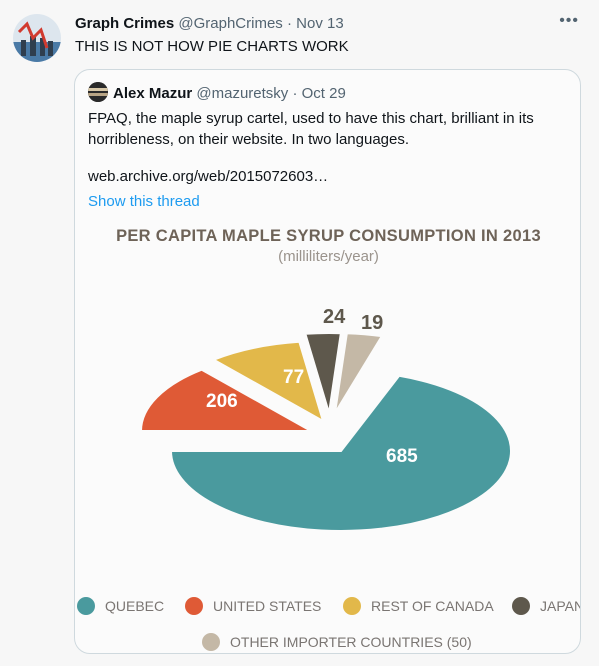 Image resolution: width=599 pixels, height=666 pixels. What do you see at coordinates (334, 317) in the screenshot?
I see `data-label-japan: 24` at bounding box center [334, 317].